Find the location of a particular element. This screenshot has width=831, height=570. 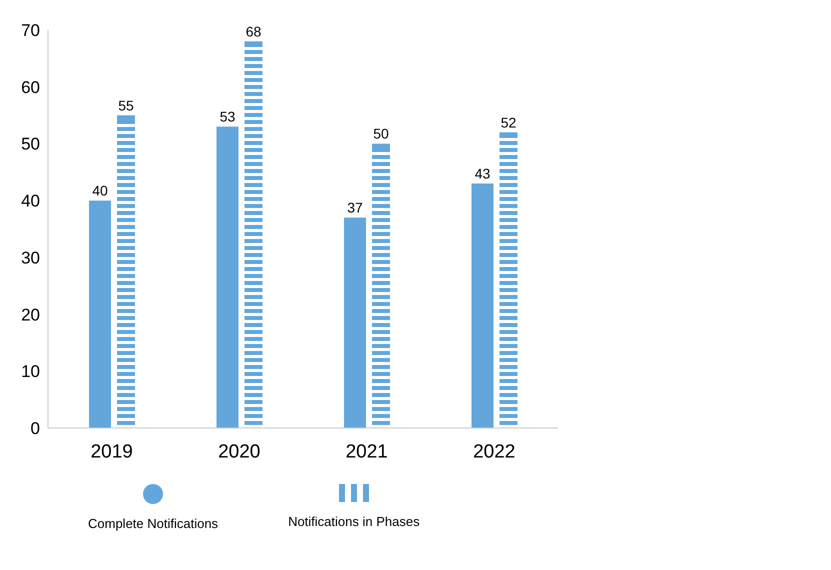

data-label: 68 is located at coordinates (254, 31).